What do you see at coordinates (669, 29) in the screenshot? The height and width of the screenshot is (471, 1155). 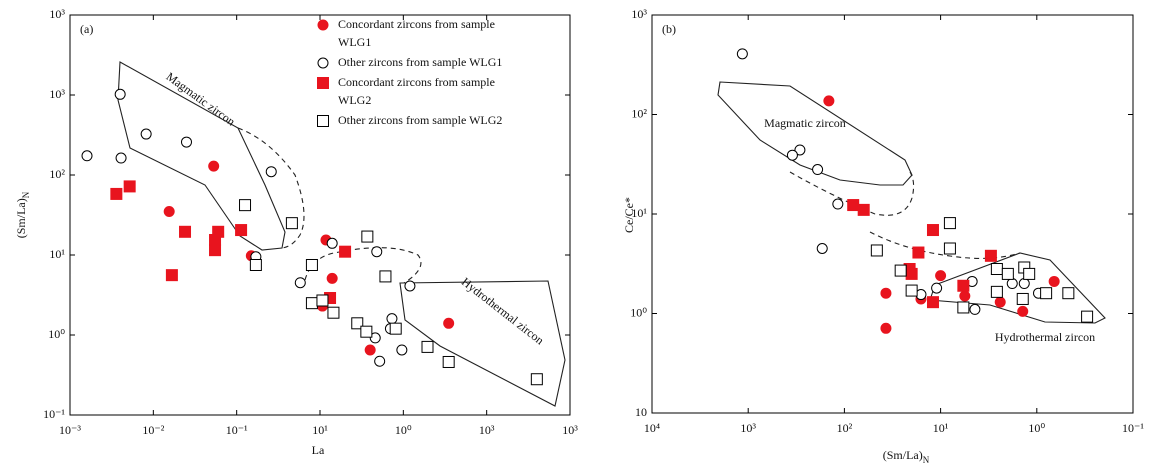 I see `panel-label: (b)` at bounding box center [669, 29].